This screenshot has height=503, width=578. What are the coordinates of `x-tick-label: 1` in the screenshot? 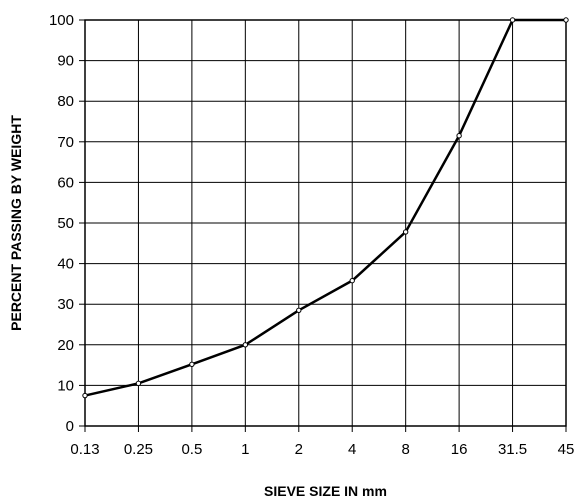 It's located at (245, 449).